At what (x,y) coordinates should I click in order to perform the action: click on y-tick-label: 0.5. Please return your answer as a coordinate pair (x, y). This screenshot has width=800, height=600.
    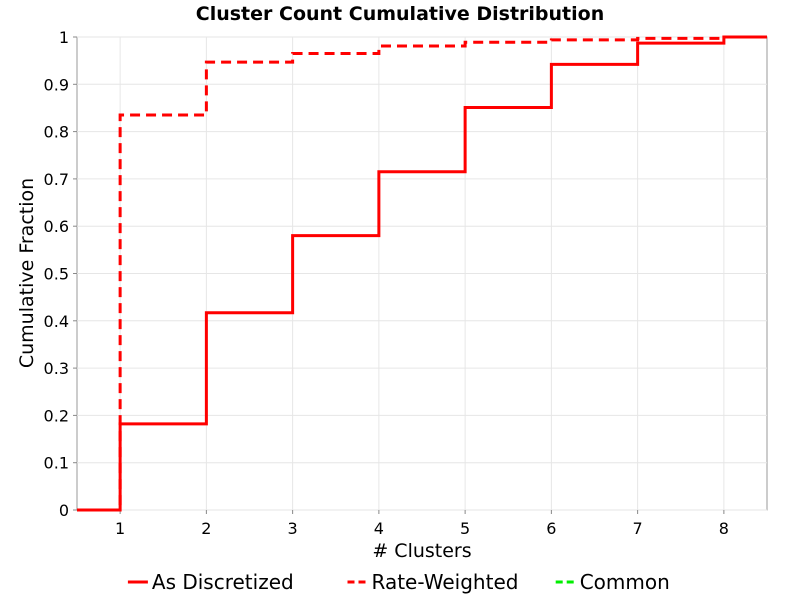
    Looking at the image, I should click on (56, 274).